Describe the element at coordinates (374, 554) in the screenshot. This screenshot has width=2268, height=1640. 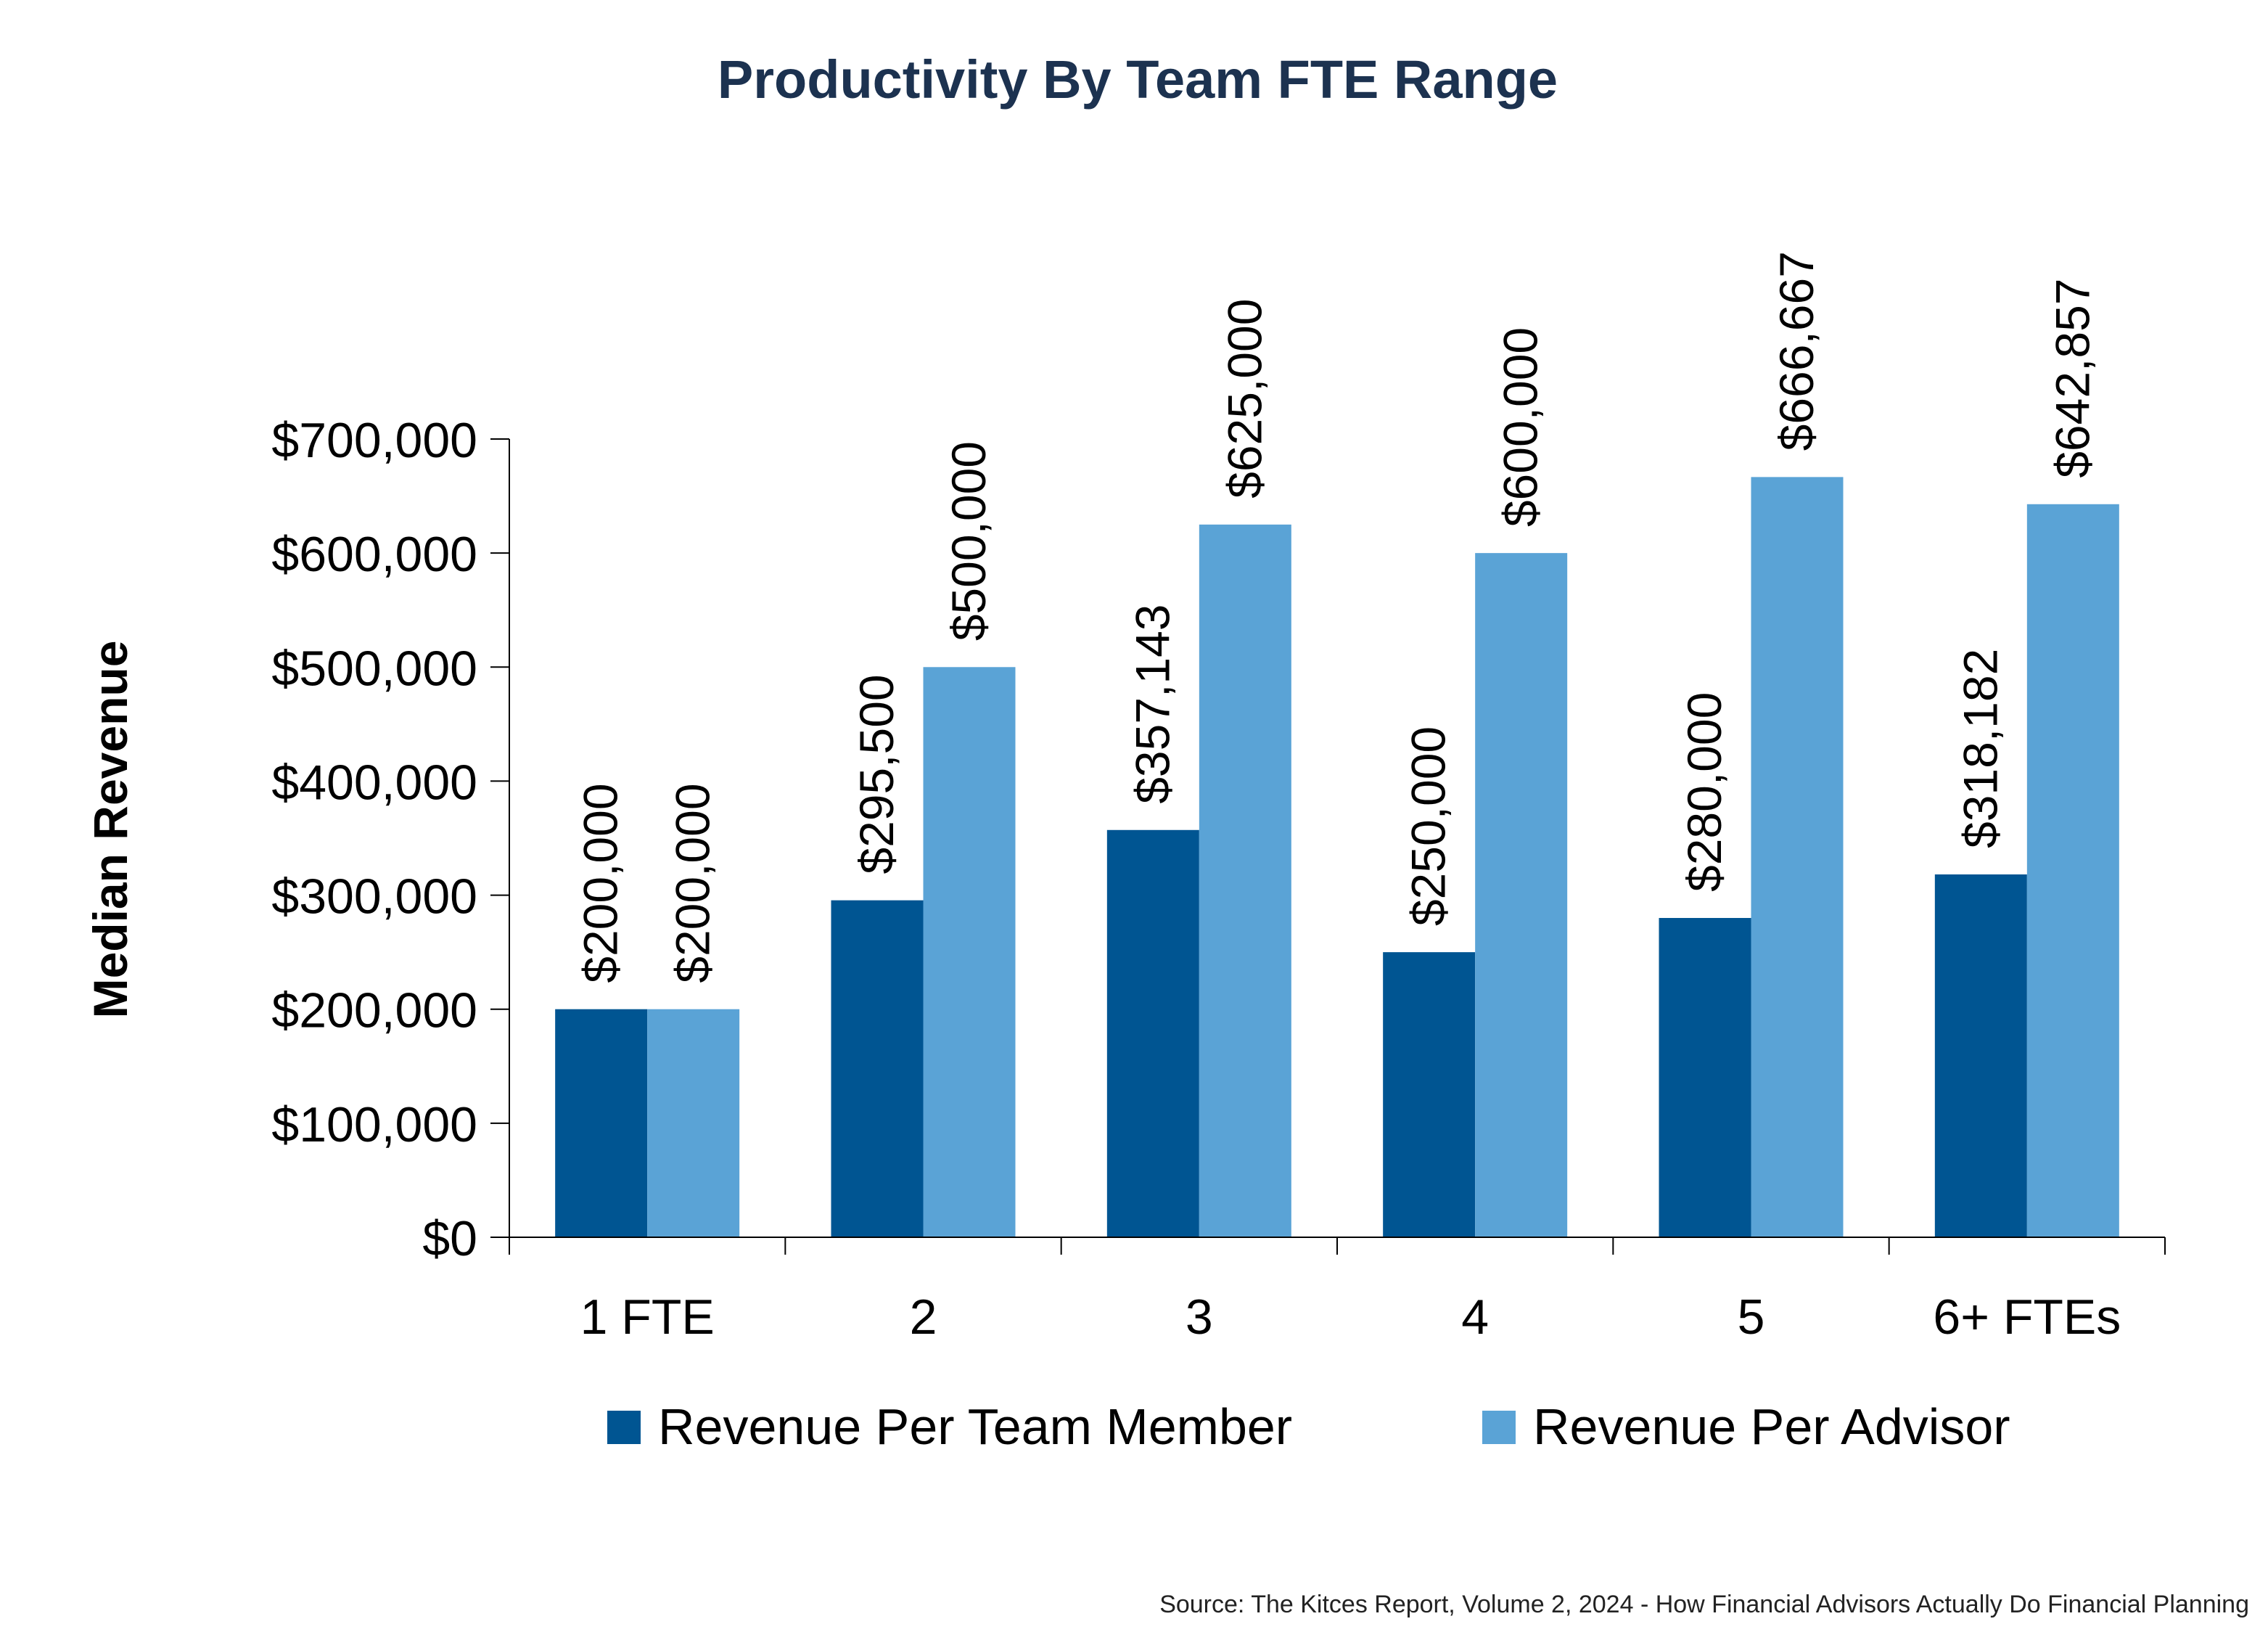
I see `y-tick-label: $600,000` at that location.